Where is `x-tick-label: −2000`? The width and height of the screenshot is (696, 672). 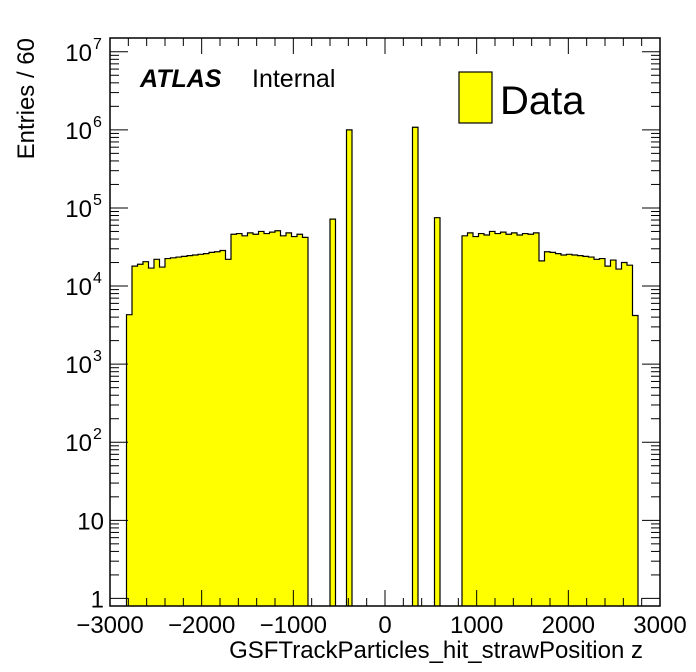
x-tick-label: −2000 is located at coordinates (201, 625).